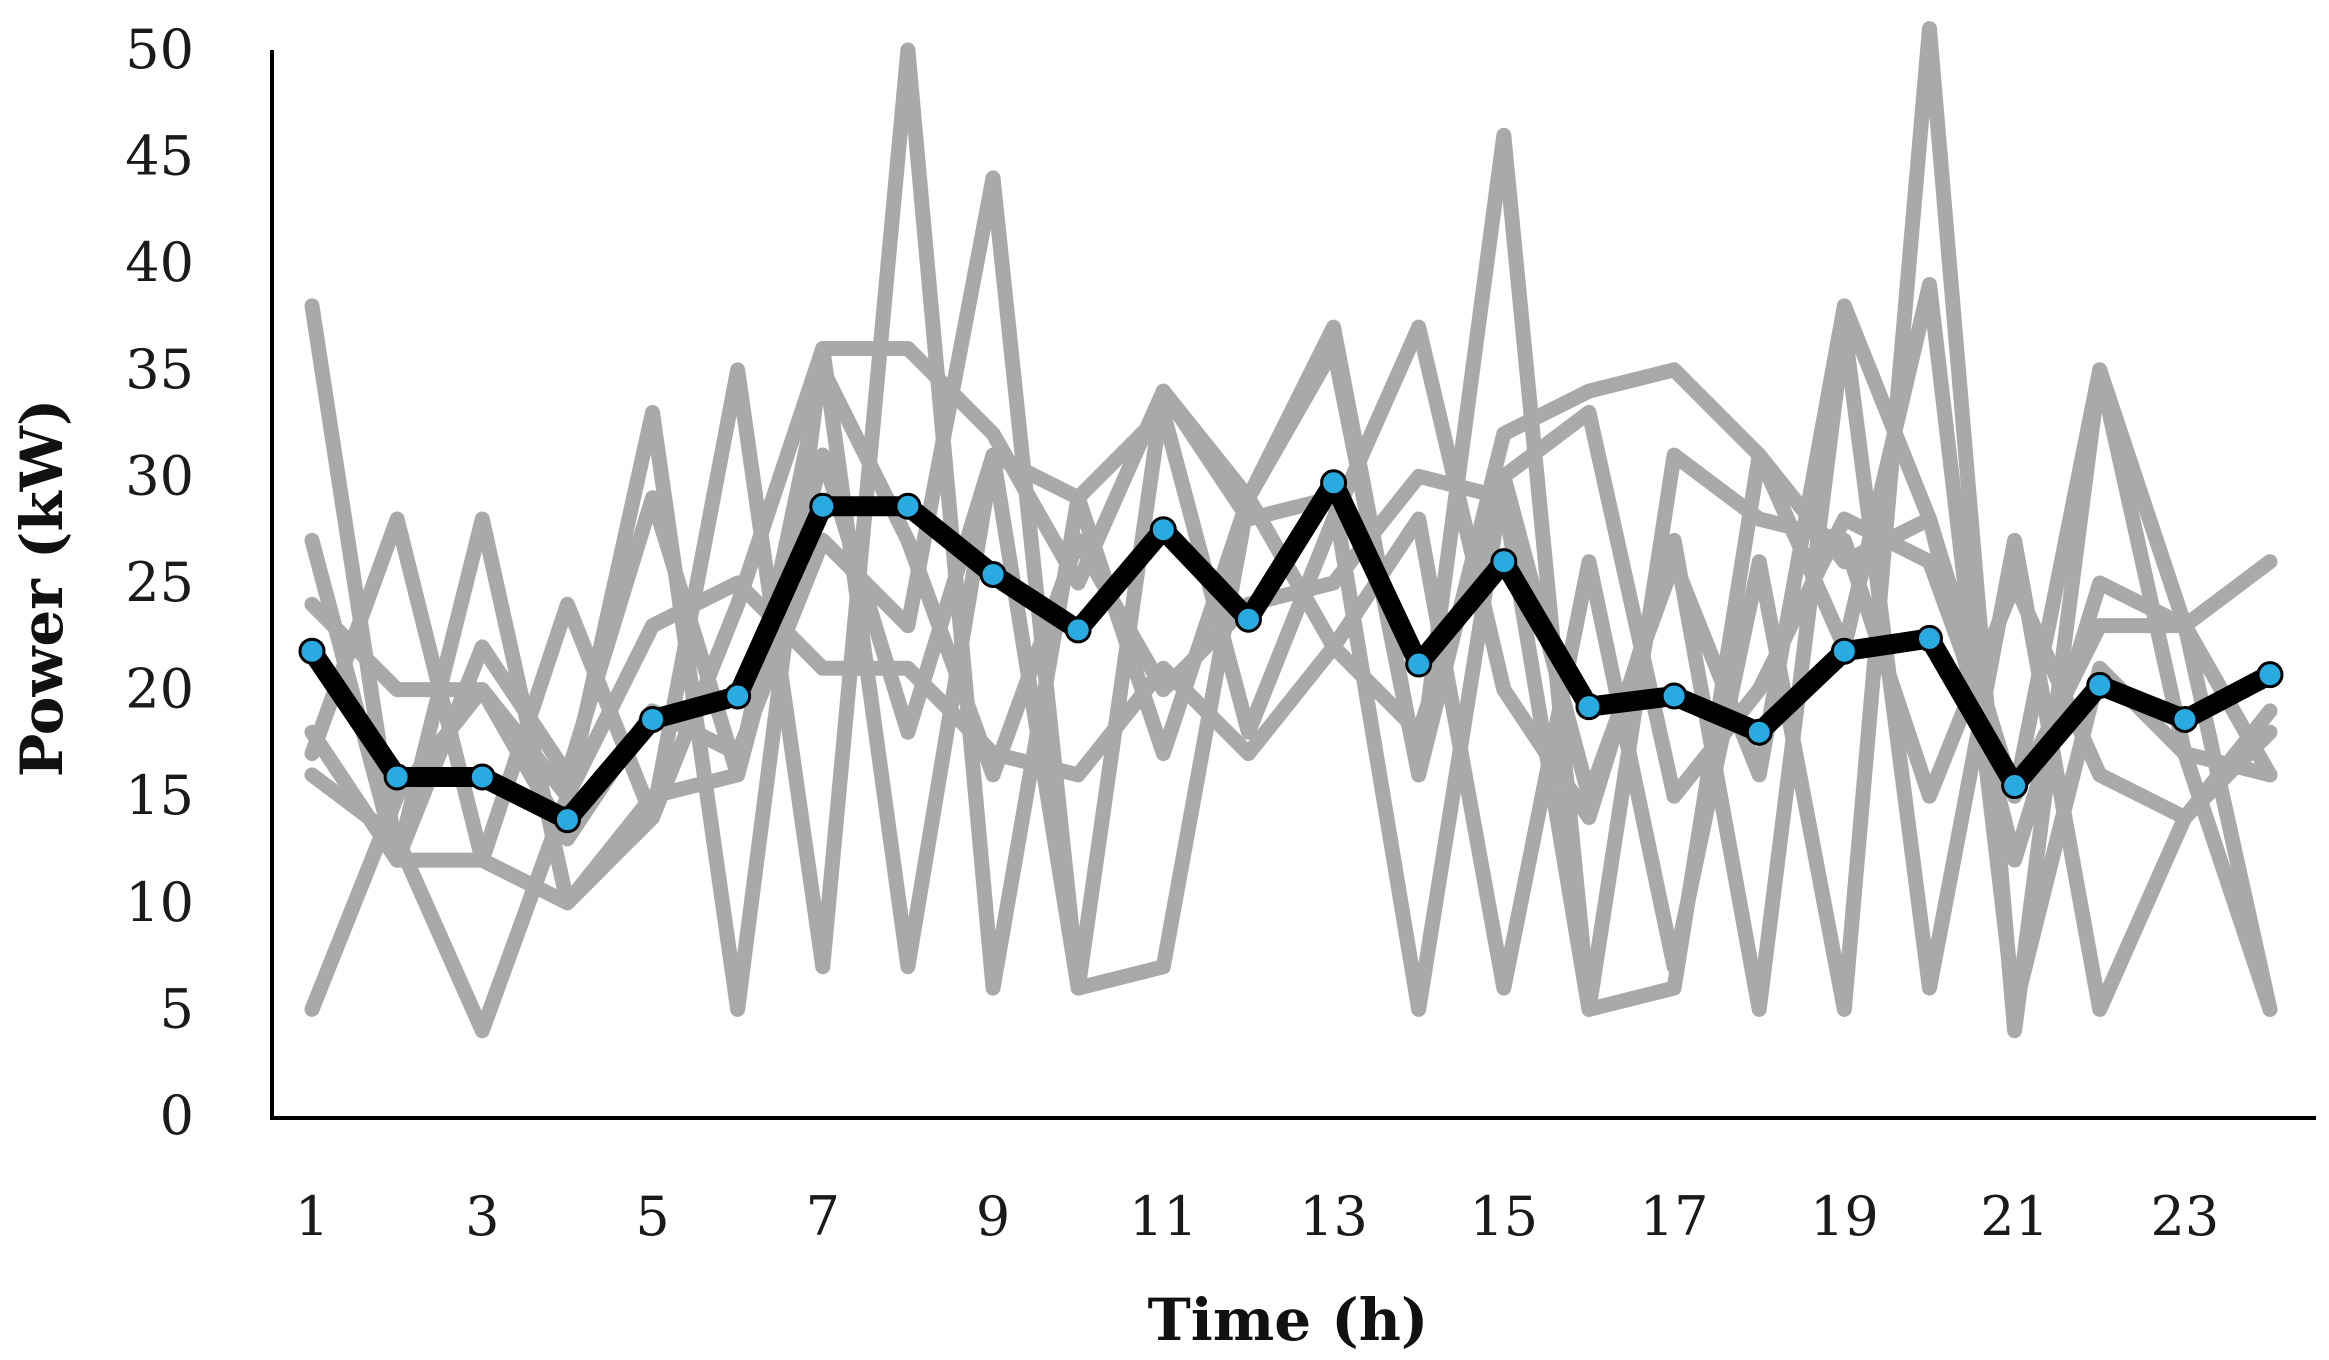 This screenshot has width=2329, height=1360. I want to click on y-tick-label: 0, so click(177, 1115).